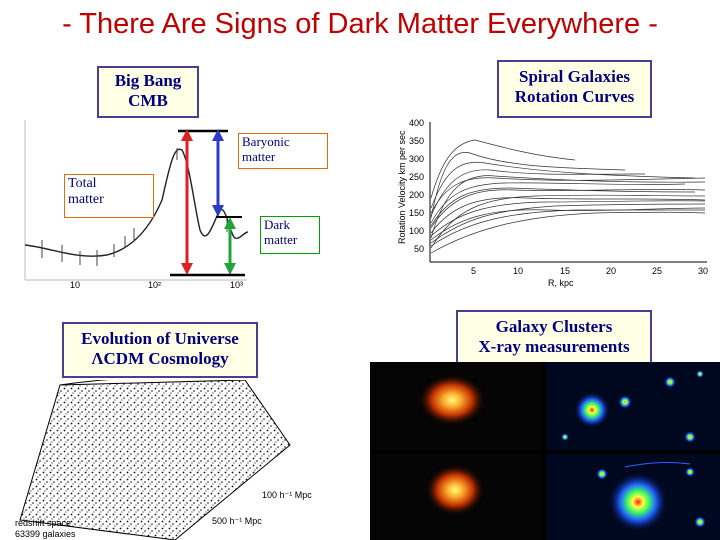 The width and height of the screenshot is (720, 540). Describe the element at coordinates (611, 271) in the screenshot. I see `svg-text: 20` at that location.